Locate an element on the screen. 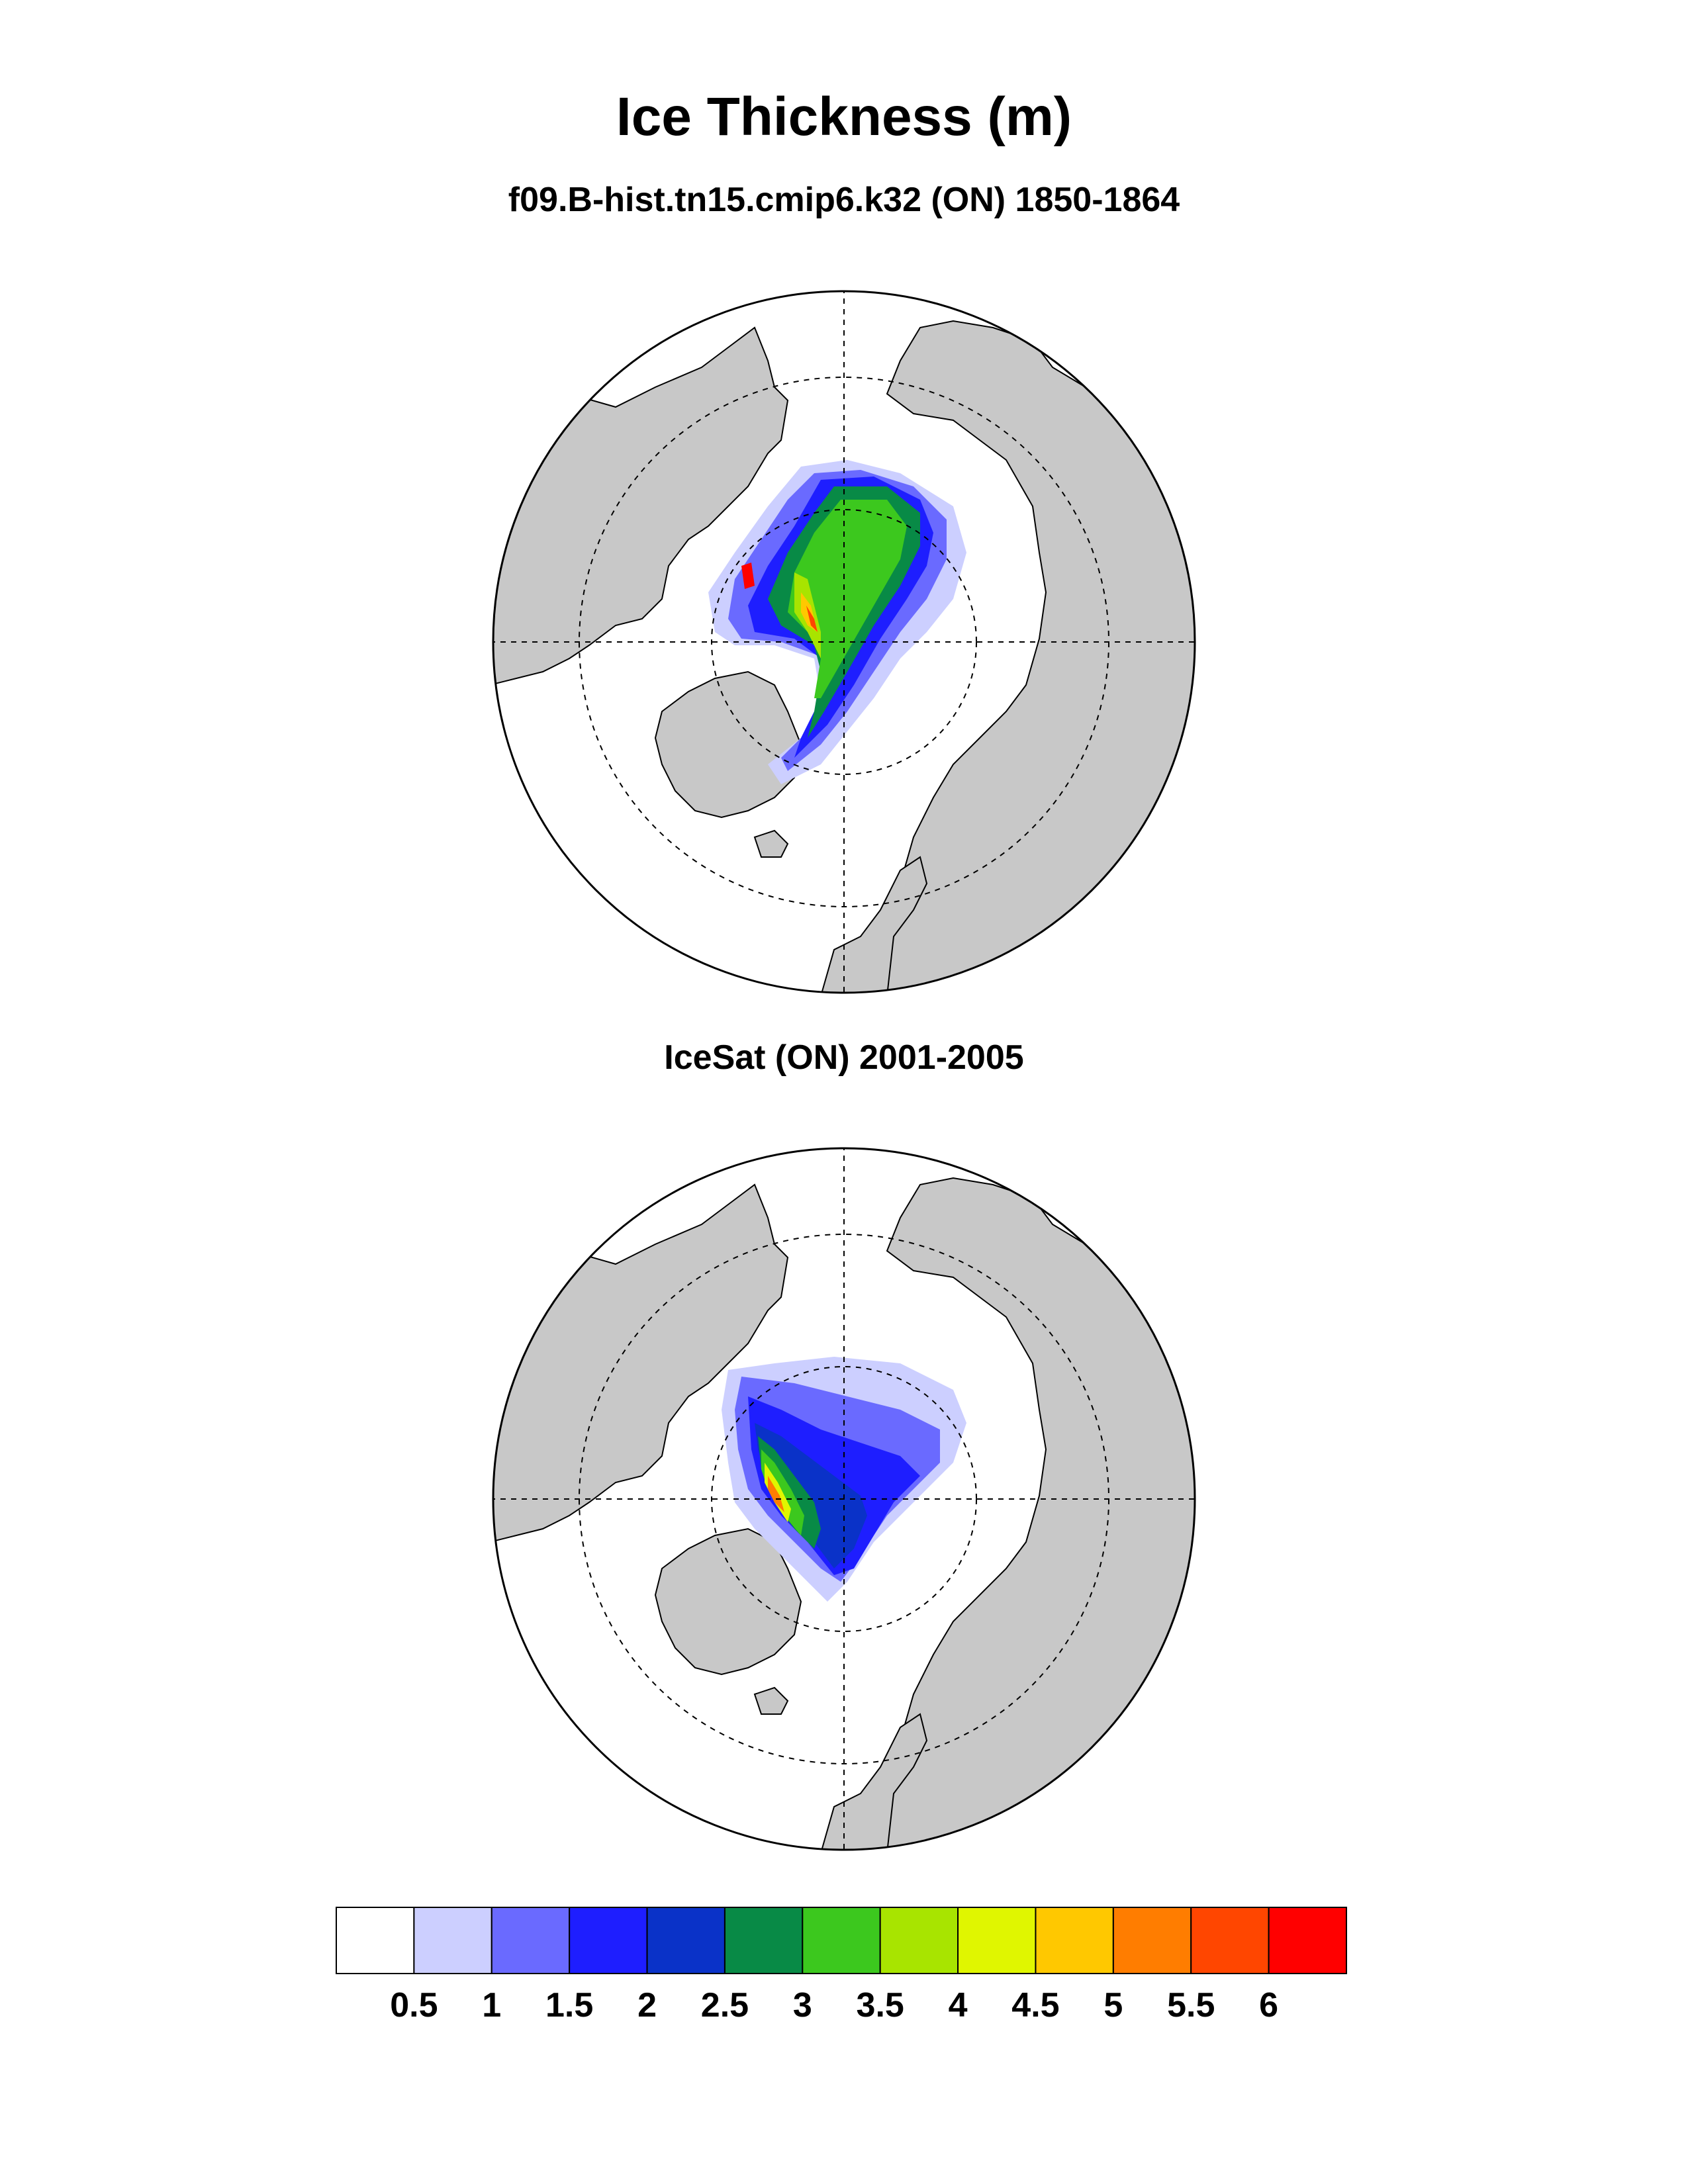 The height and width of the screenshot is (2184, 1688). colorbar-tick-label: 6 is located at coordinates (1269, 2005).